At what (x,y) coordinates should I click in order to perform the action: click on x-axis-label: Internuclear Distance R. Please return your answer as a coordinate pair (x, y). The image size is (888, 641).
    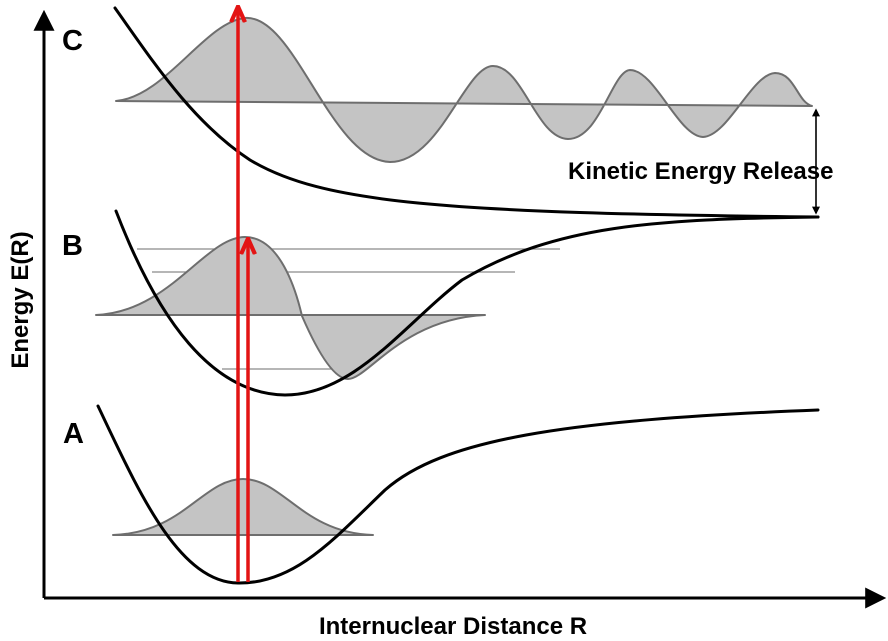
    Looking at the image, I should click on (453, 626).